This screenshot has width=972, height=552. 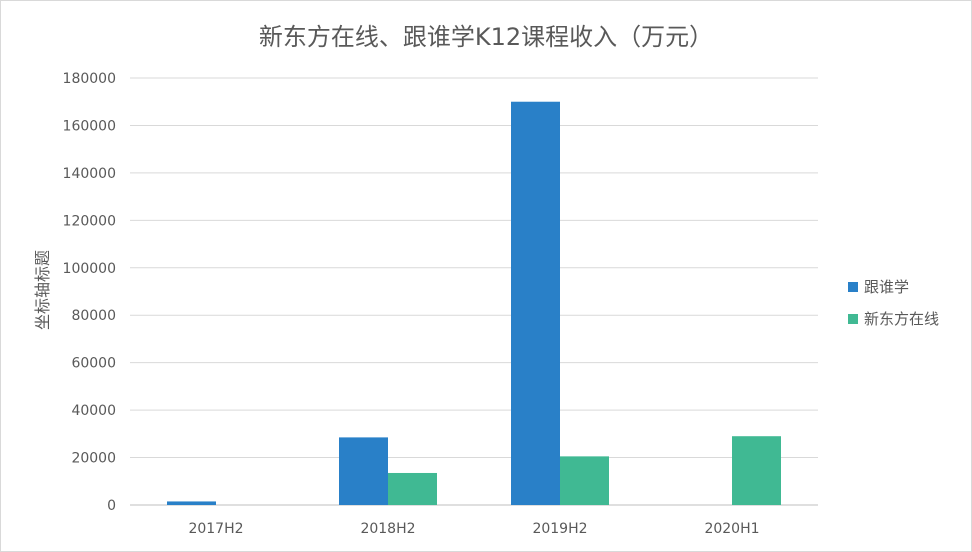 What do you see at coordinates (901, 319) in the screenshot?
I see `legend-label: 新东方在线` at bounding box center [901, 319].